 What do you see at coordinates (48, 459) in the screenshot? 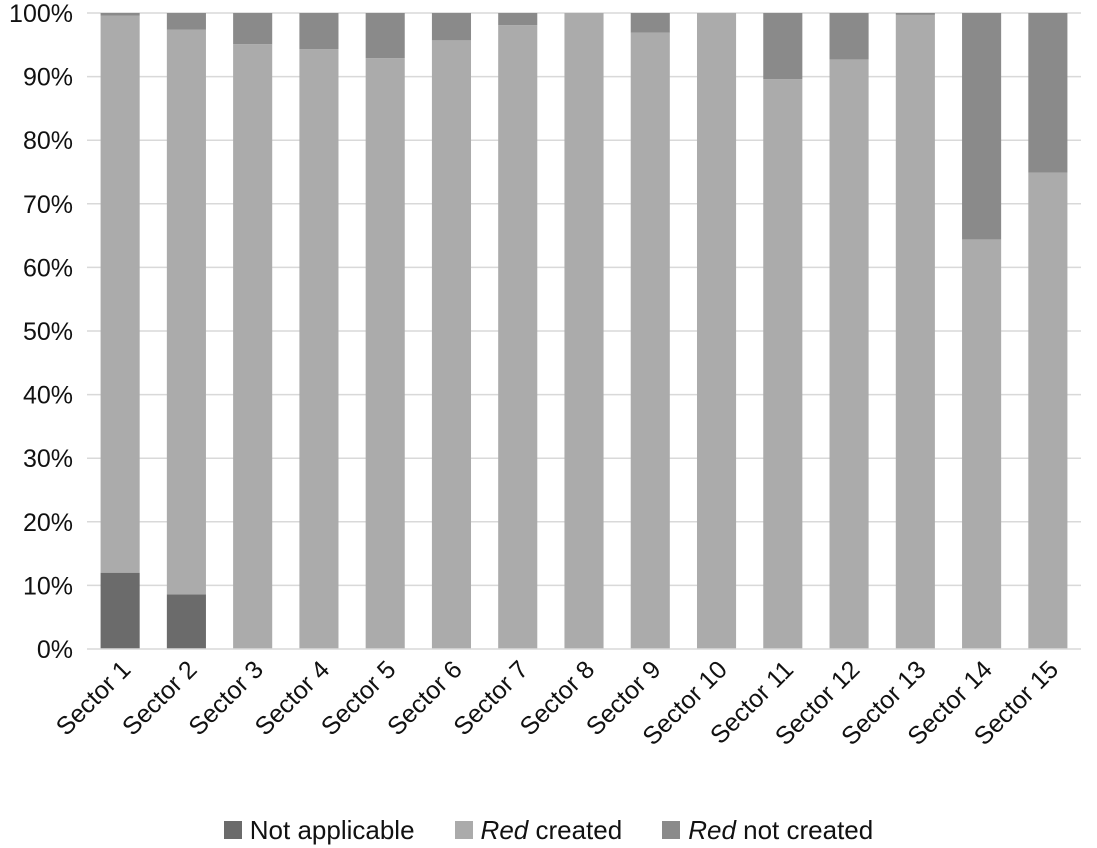
I see `y-tick-label: 30%` at bounding box center [48, 459].